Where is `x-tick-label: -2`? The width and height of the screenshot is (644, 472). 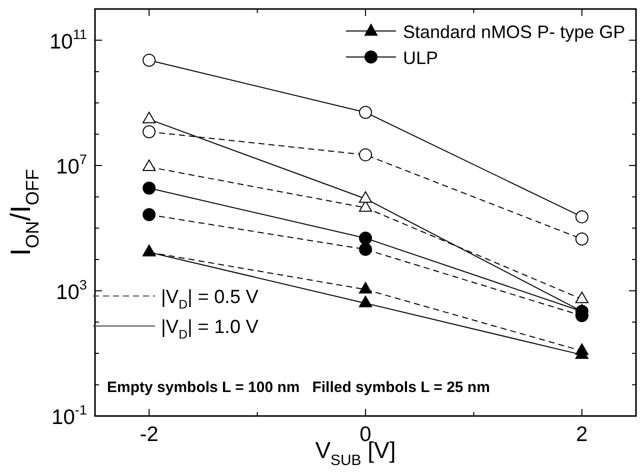
x-tick-label: -2 is located at coordinates (149, 434).